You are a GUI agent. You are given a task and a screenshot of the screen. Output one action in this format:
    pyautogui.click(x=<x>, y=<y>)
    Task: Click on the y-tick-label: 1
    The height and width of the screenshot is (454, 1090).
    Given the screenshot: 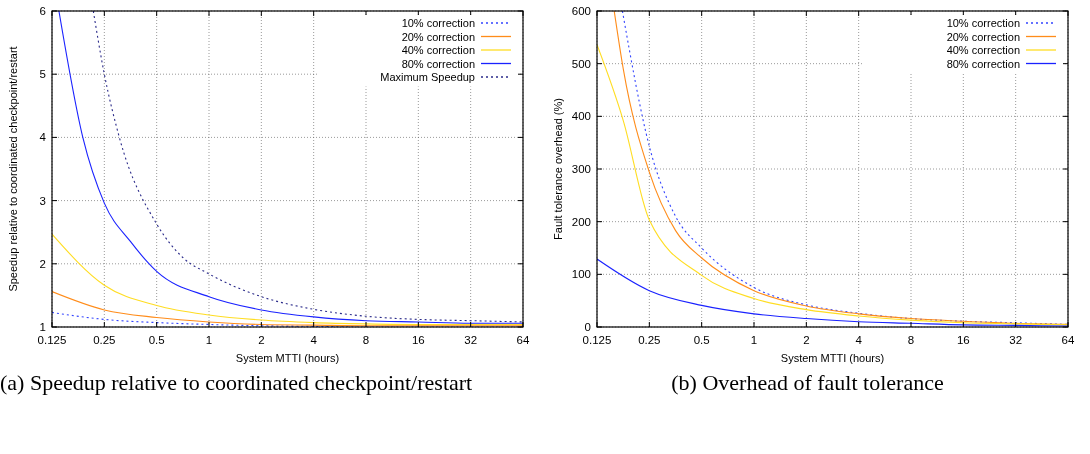 What is the action you would take?
    pyautogui.click(x=42, y=327)
    